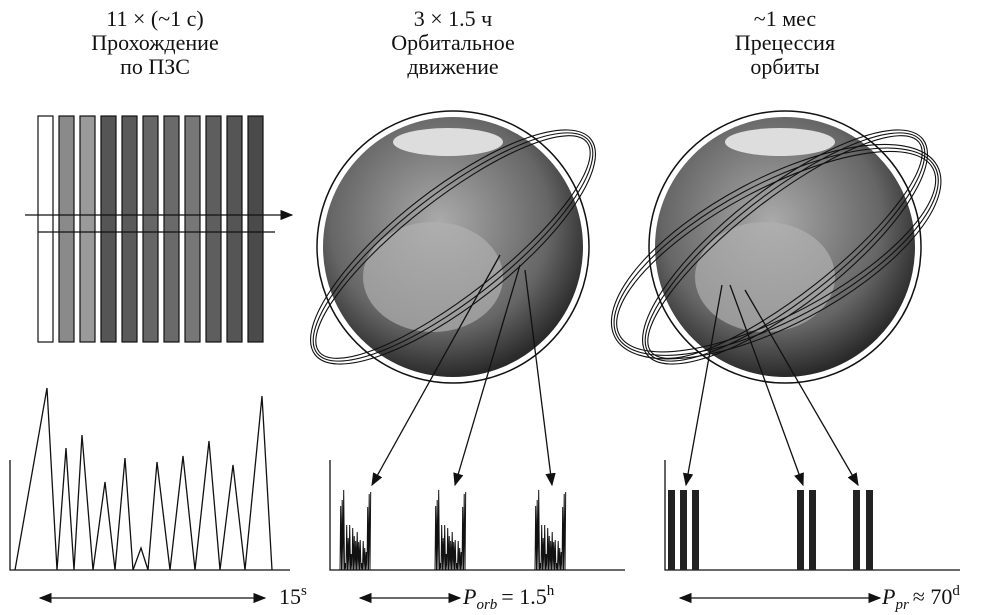 This screenshot has width=981, height=615. I want to click on scale-superscript: d, so click(956, 591).